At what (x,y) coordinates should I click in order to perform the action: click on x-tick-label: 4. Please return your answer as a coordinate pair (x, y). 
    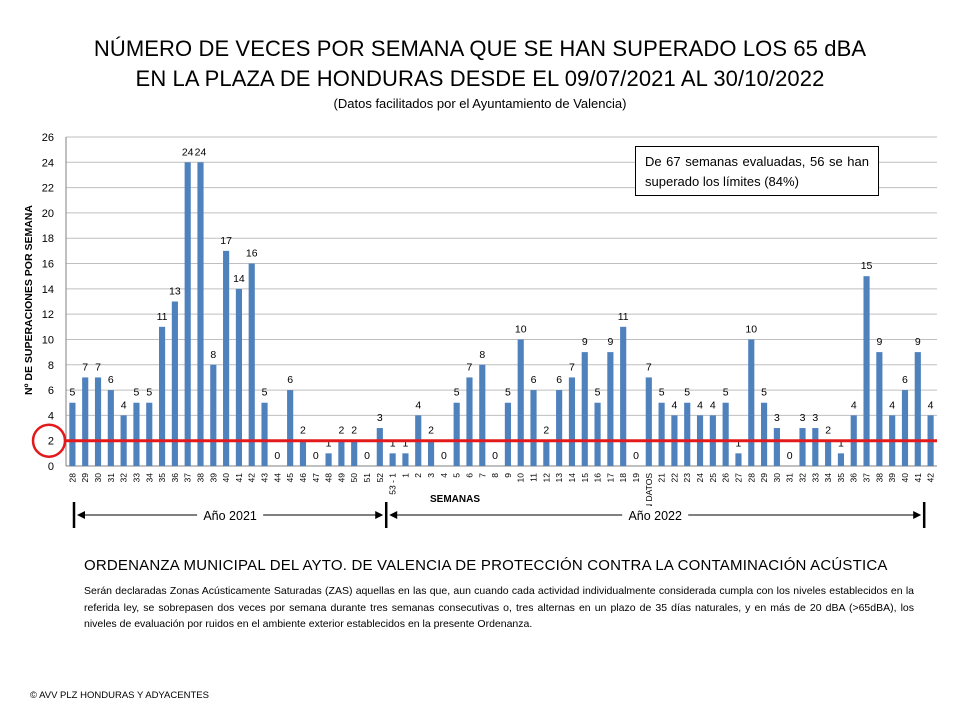
    Looking at the image, I should click on (444, 475).